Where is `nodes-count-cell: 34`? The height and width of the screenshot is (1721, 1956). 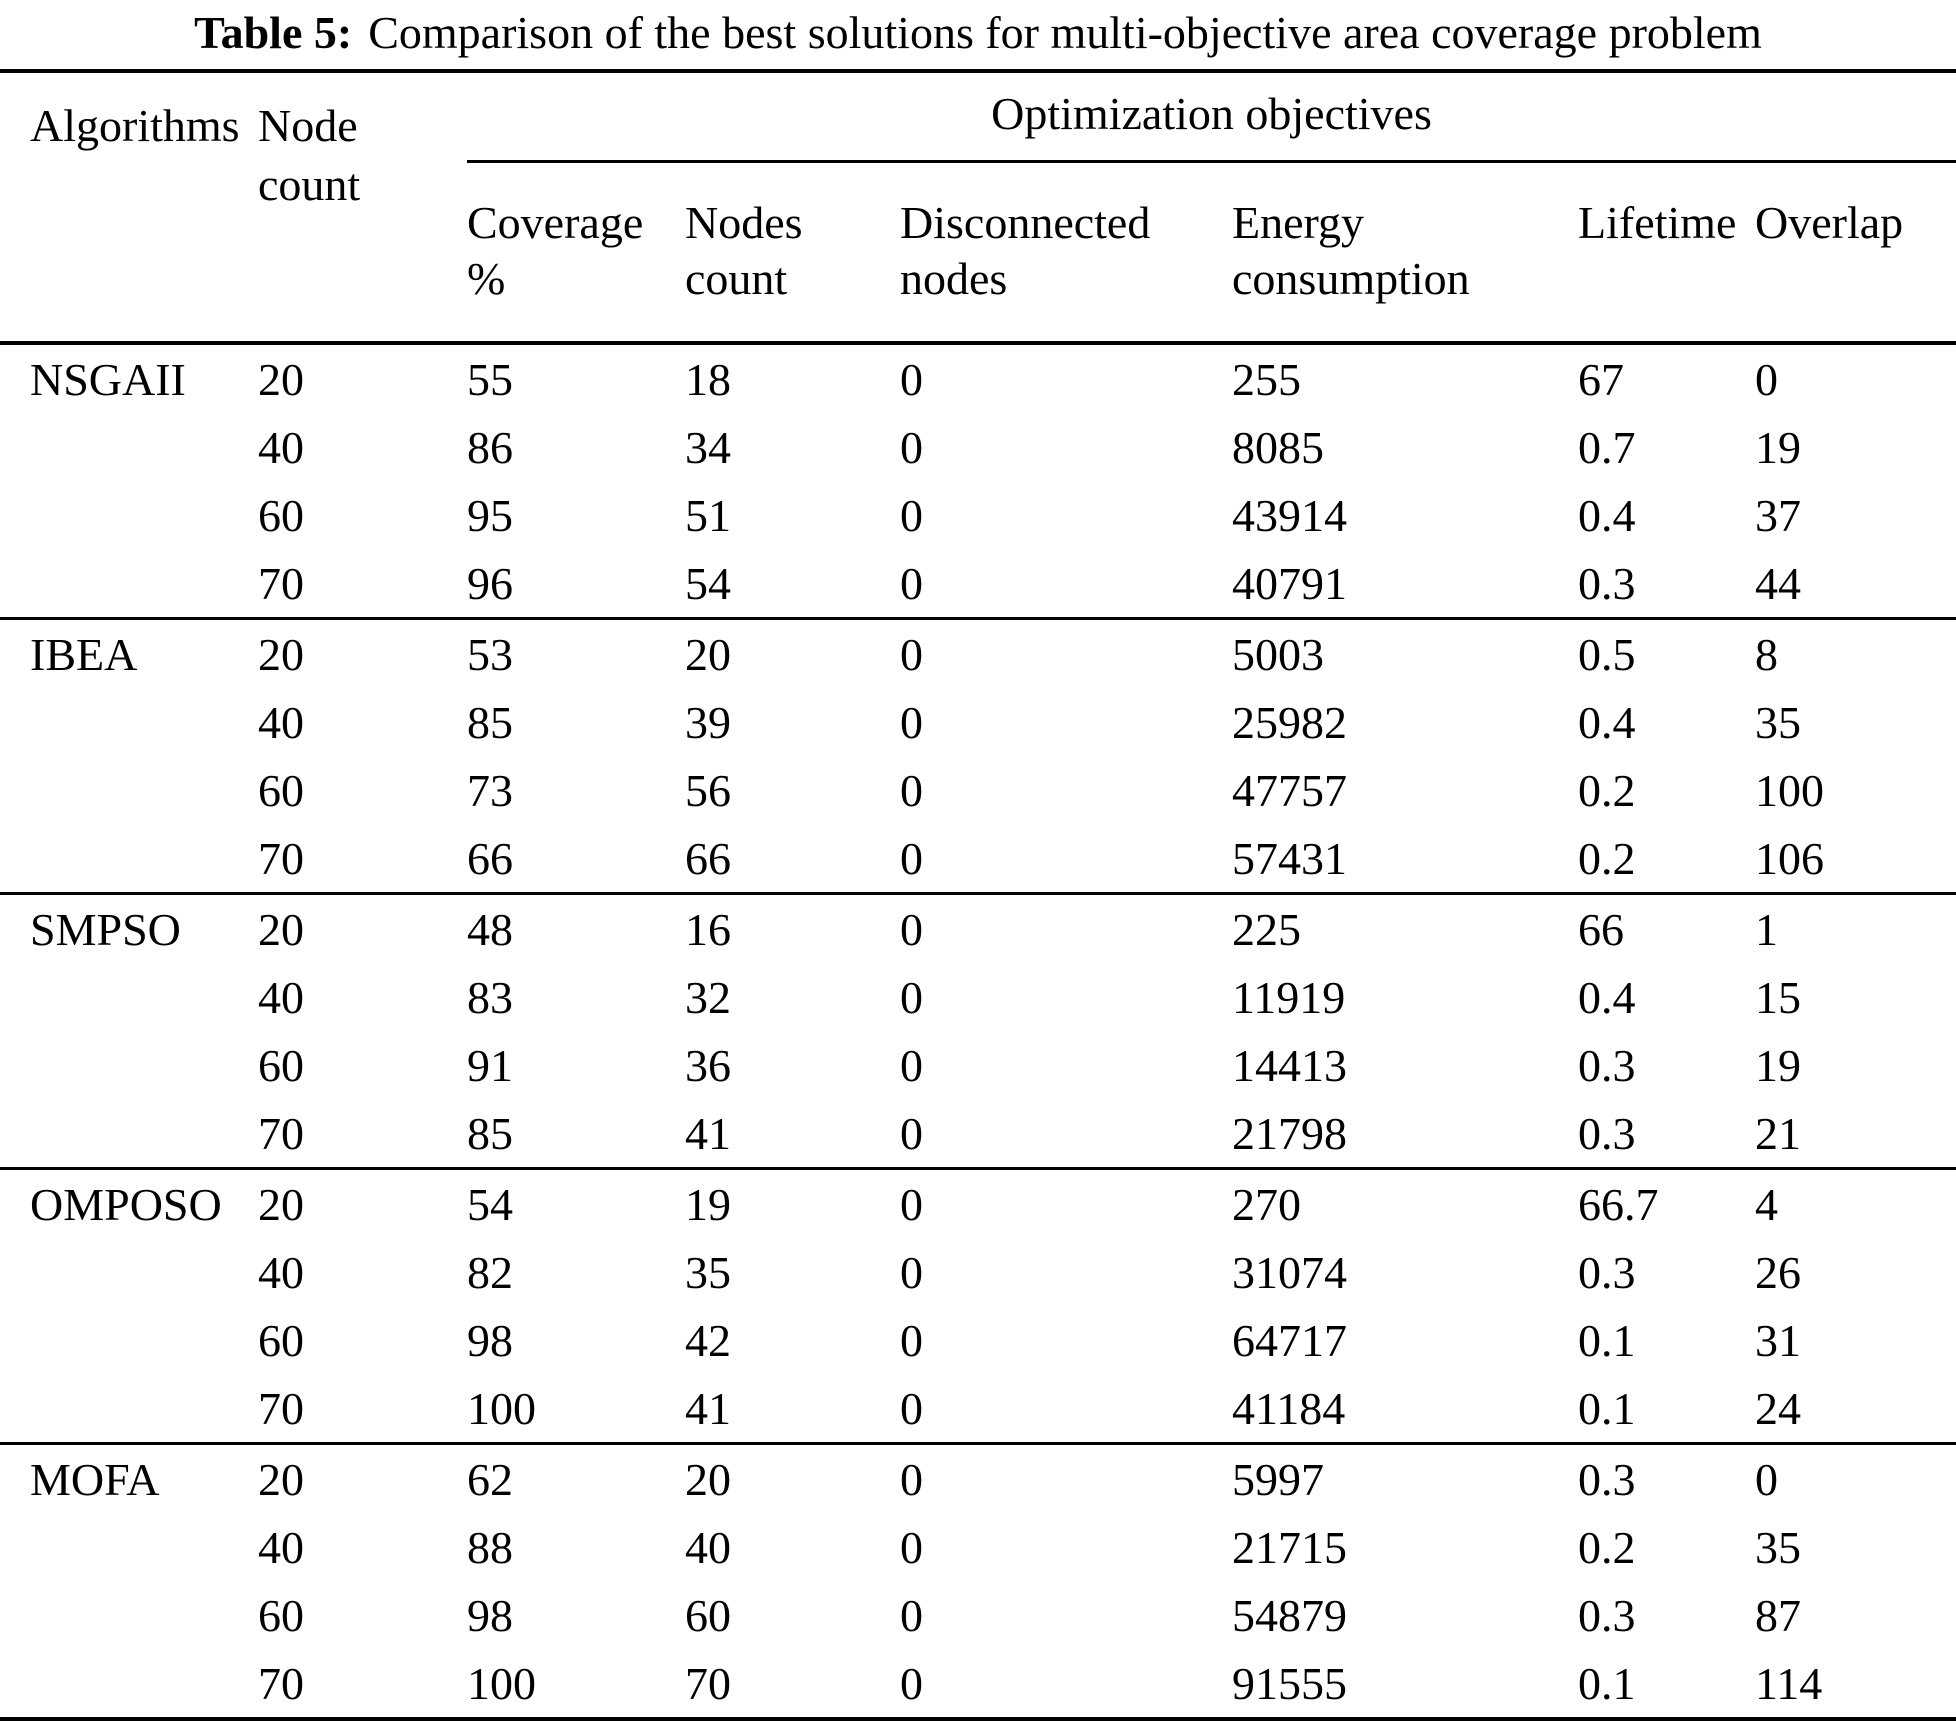 nodes-count-cell: 34 is located at coordinates (708, 447).